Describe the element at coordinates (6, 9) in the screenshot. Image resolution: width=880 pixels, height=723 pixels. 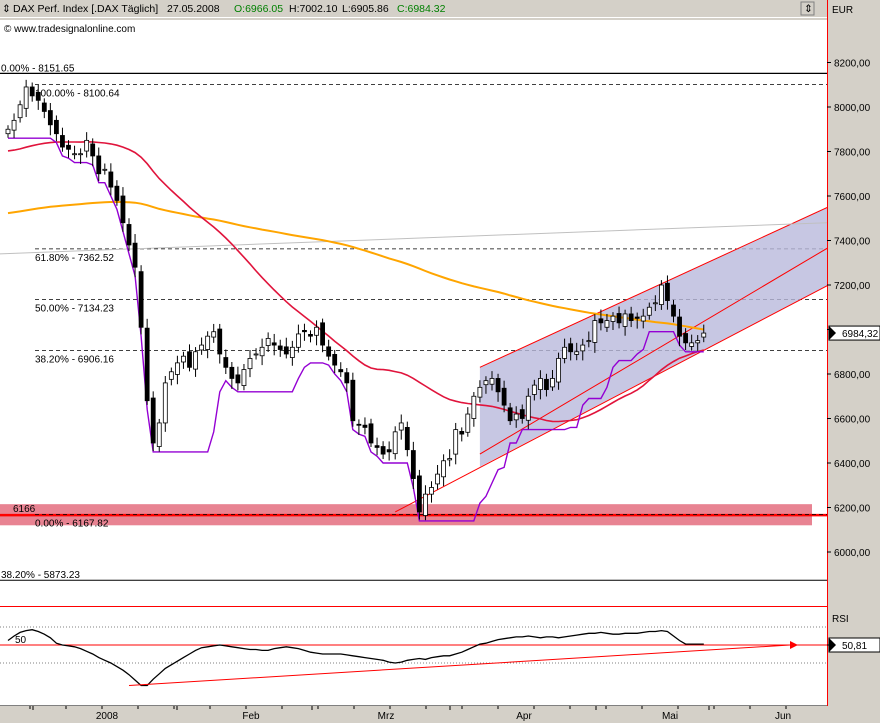
I see `dropdown-icon: ⇕` at that location.